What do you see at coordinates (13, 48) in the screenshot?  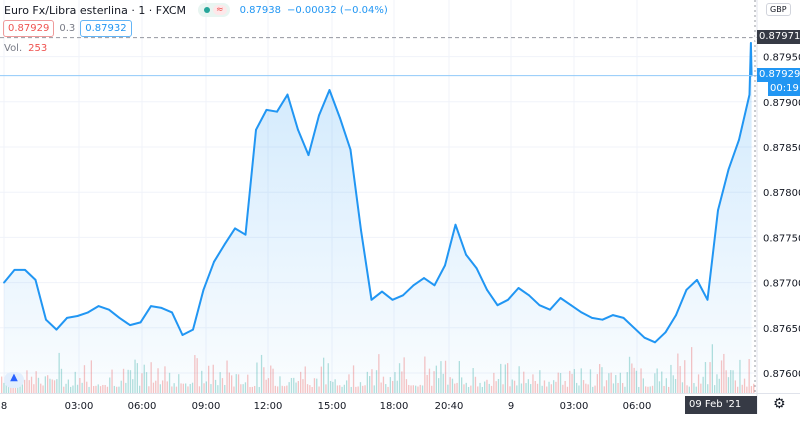 I see `volume-label: Vol.` at bounding box center [13, 48].